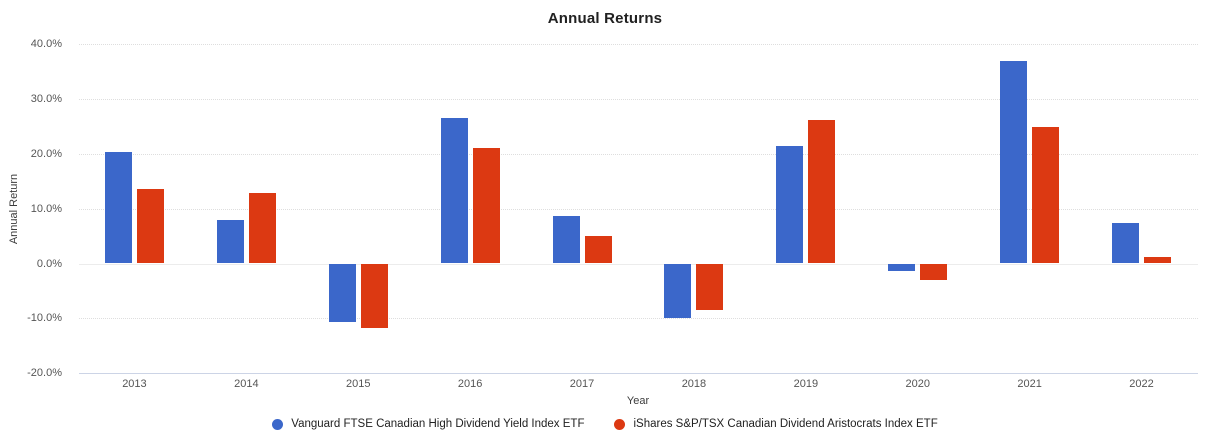 This screenshot has height=448, width=1227. What do you see at coordinates (806, 384) in the screenshot?
I see `x-axis-tick-label: 2019` at bounding box center [806, 384].